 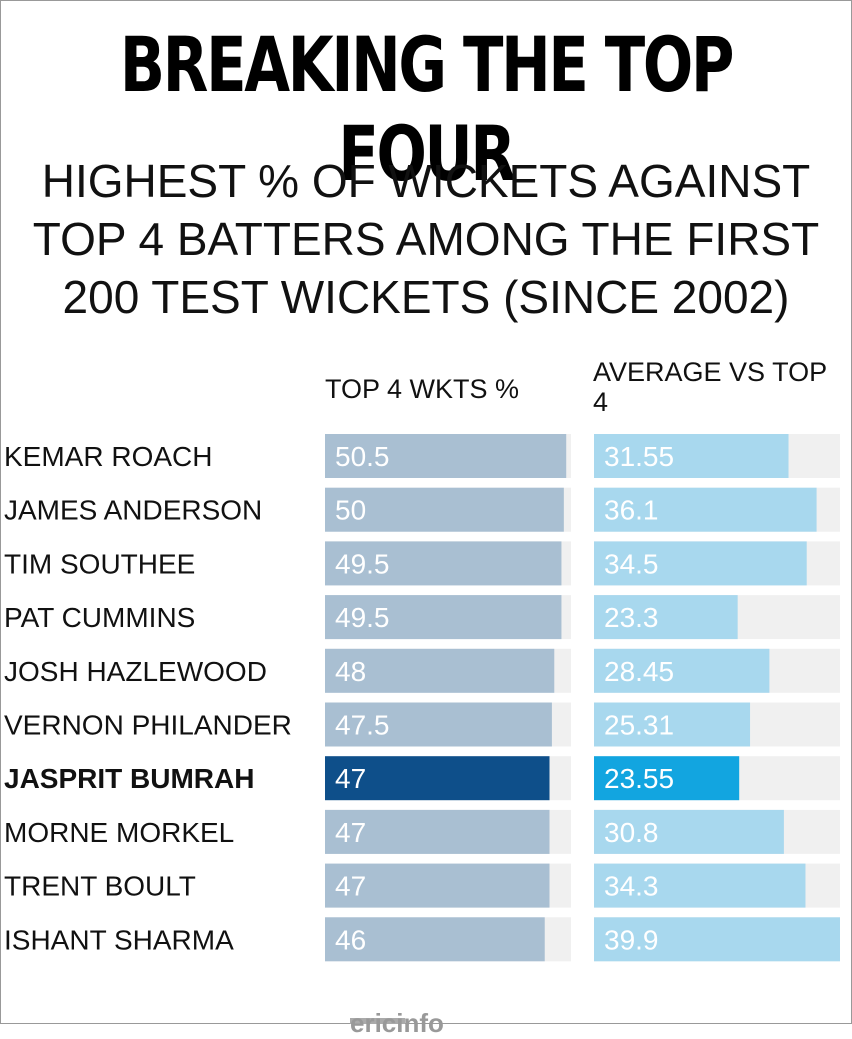 I want to click on subtitle-line-3: 200 TEST WICKETS (SINCE 2002), so click(x=426, y=297).